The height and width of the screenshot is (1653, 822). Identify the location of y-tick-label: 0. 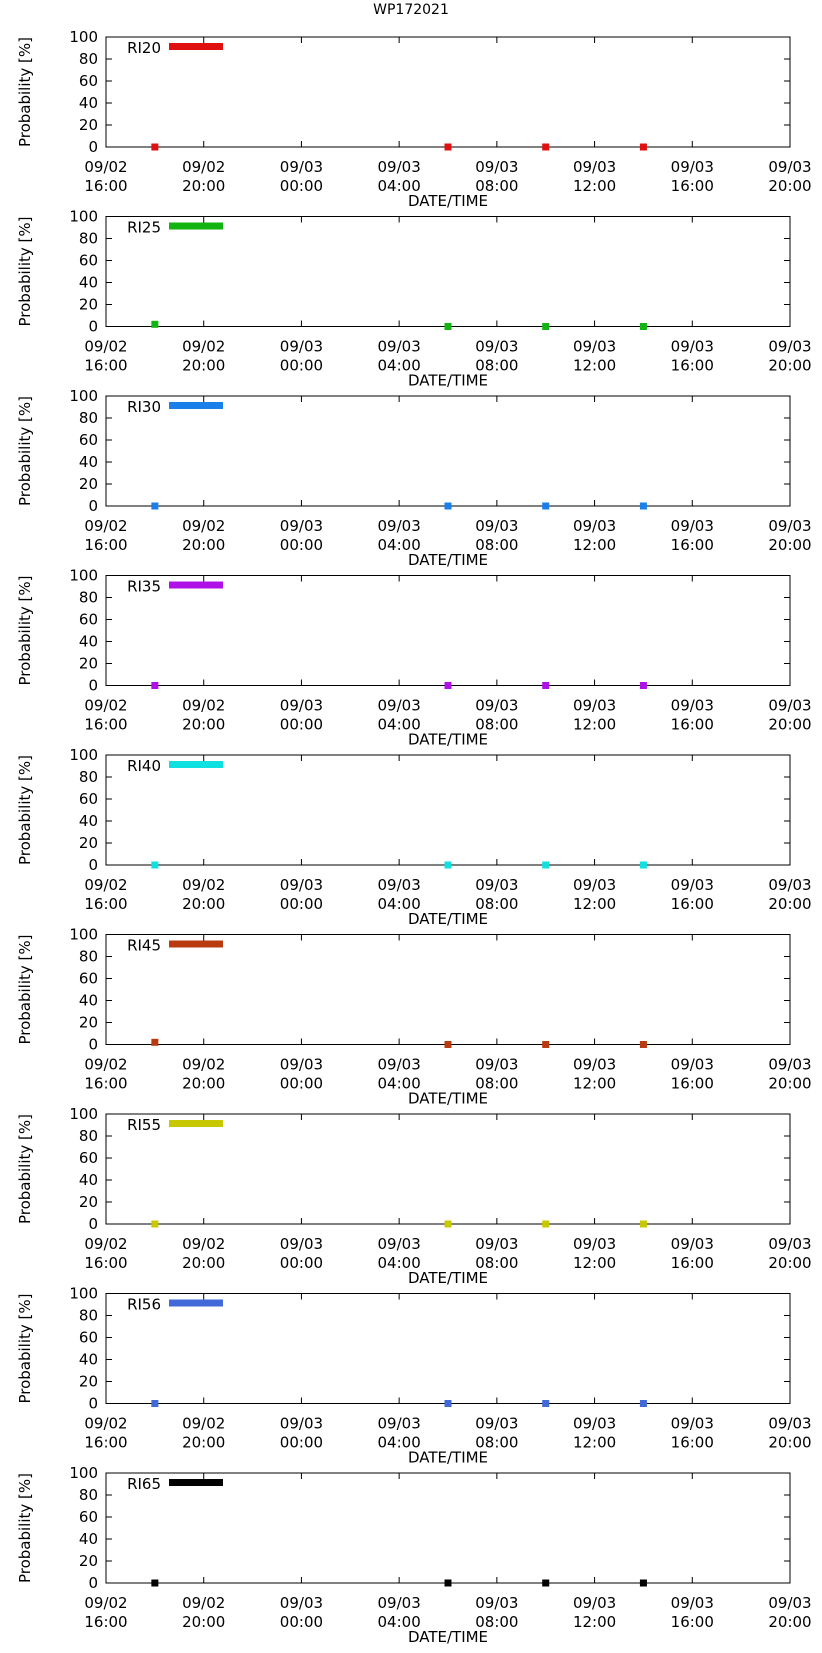
(93, 1224).